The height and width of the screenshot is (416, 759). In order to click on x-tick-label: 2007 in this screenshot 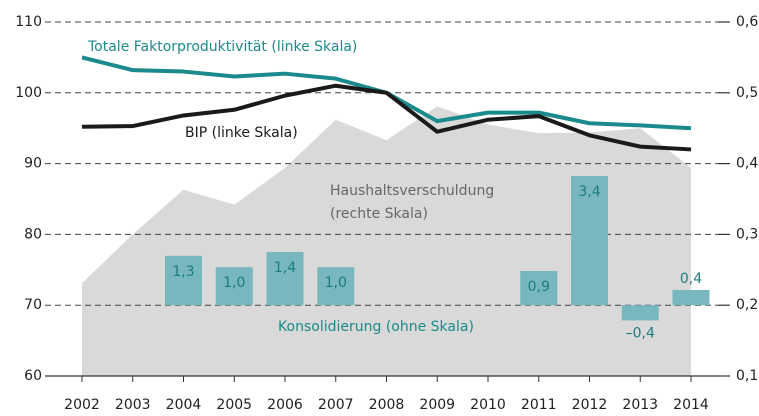, I will do `click(336, 405)`.